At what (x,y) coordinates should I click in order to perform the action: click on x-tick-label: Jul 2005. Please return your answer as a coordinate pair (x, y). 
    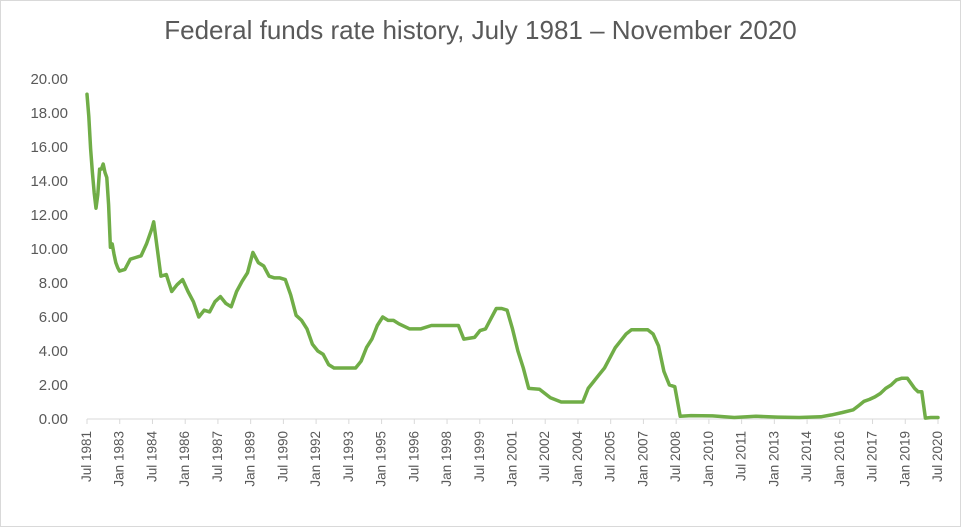
    Looking at the image, I should click on (610, 456).